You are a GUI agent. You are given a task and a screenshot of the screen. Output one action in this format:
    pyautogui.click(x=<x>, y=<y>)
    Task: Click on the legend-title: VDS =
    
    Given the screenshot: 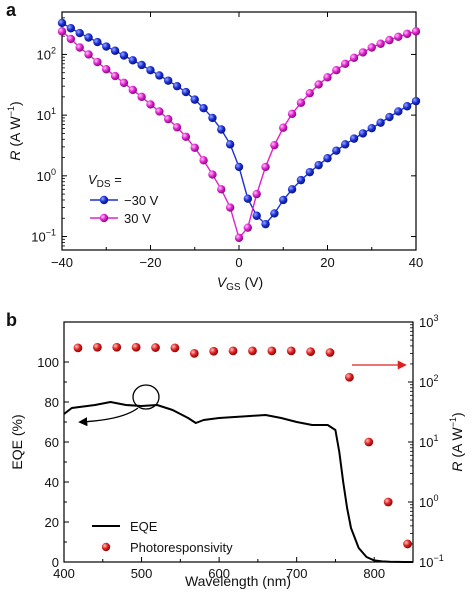 What is the action you would take?
    pyautogui.click(x=105, y=181)
    